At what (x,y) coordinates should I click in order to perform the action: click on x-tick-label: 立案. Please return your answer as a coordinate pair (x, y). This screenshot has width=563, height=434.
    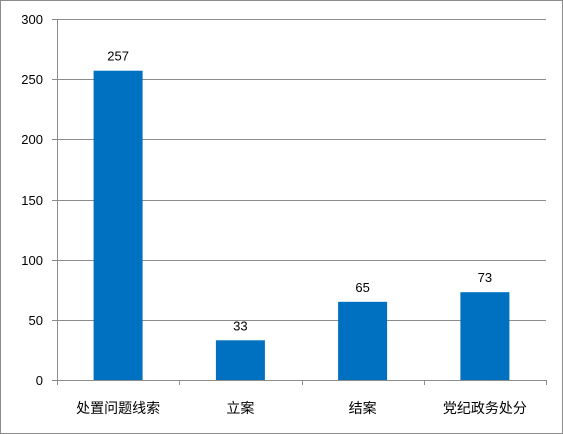
    Looking at the image, I should click on (240, 408).